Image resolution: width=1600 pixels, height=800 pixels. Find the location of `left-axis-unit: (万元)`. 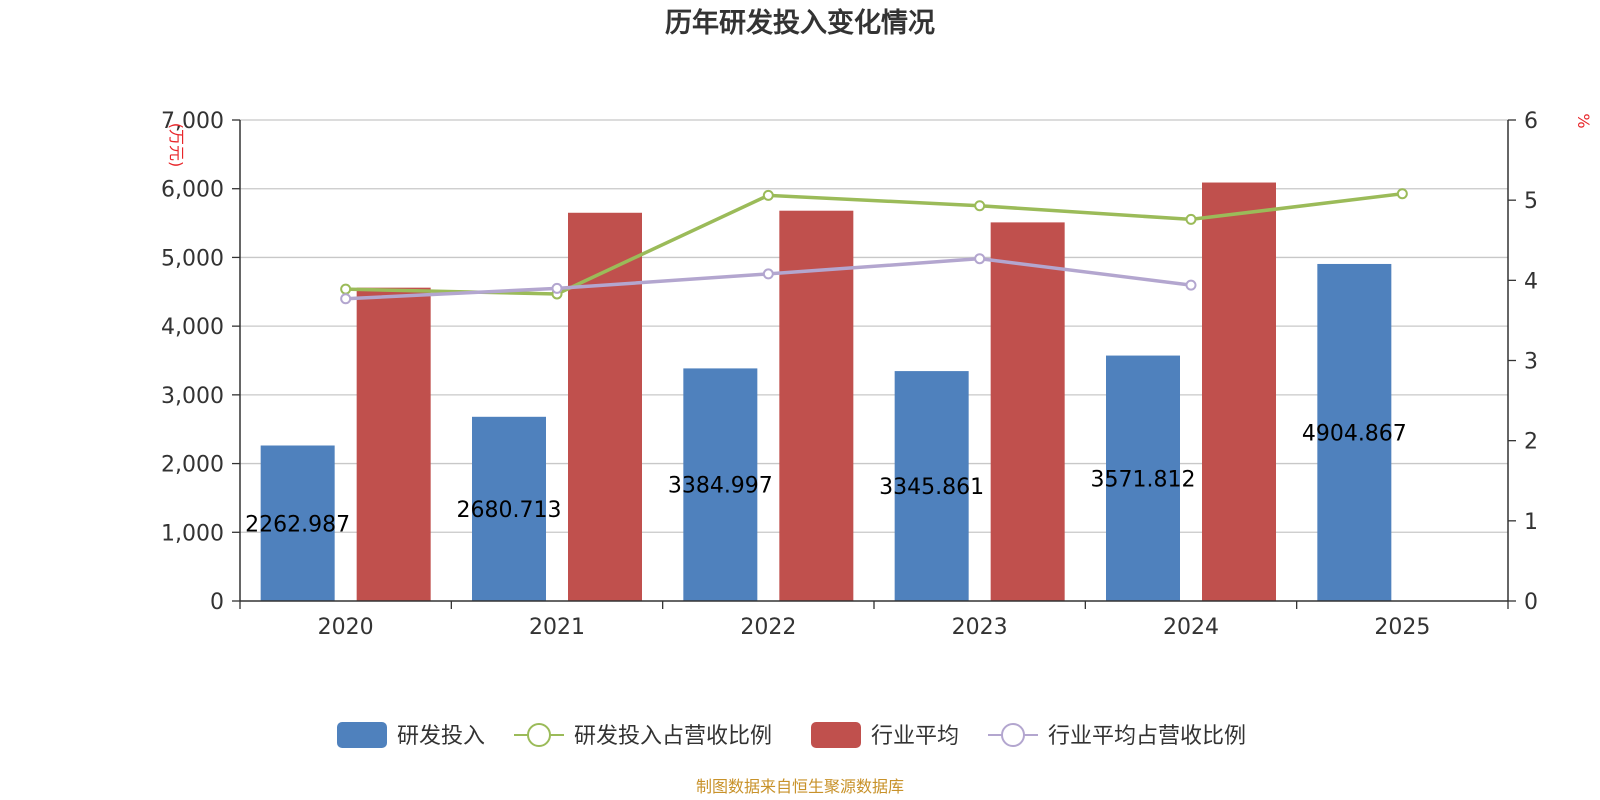

left-axis-unit: (万元) is located at coordinates (176, 145).